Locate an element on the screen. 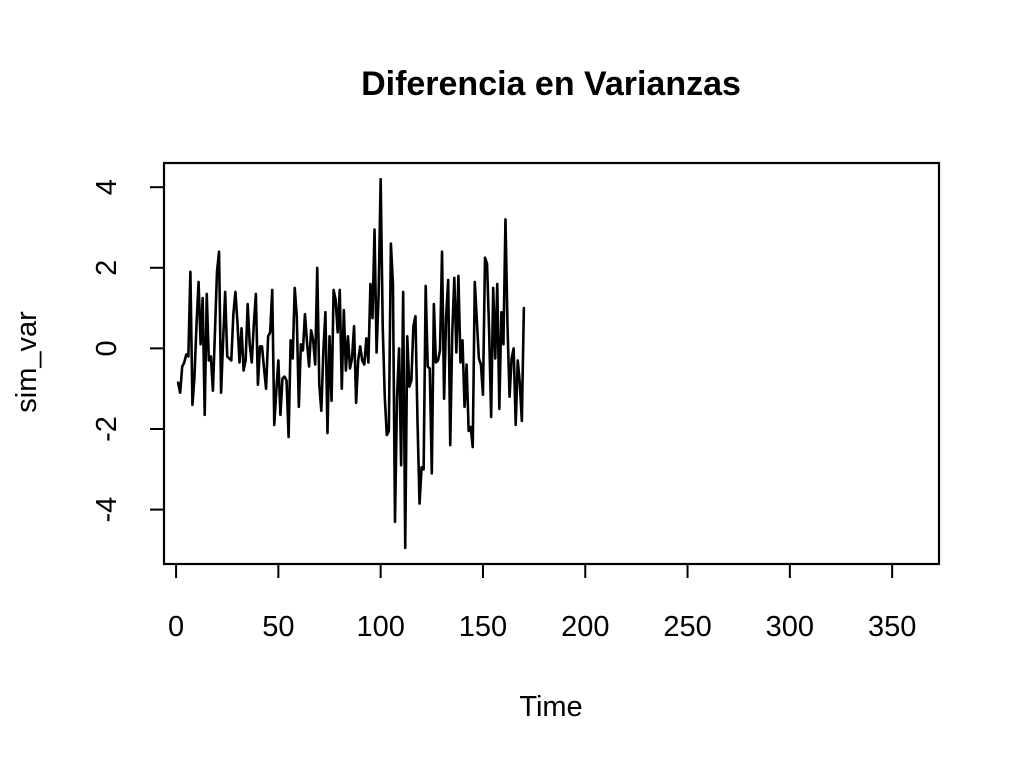 This screenshot has width=1024, height=768. y-tick-label: -4 is located at coordinates (107, 510).